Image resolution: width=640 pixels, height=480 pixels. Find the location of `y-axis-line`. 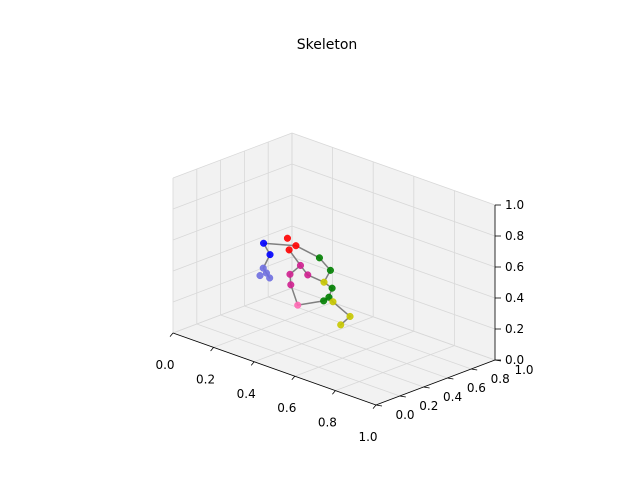

y-axis-line is located at coordinates (435, 382).